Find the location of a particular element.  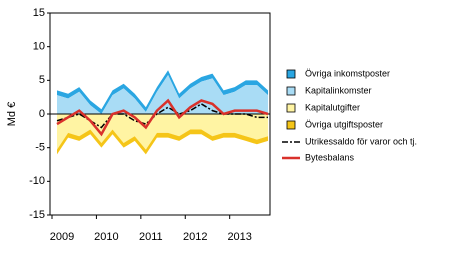

y-tick-label: 15 is located at coordinates (39, 13).